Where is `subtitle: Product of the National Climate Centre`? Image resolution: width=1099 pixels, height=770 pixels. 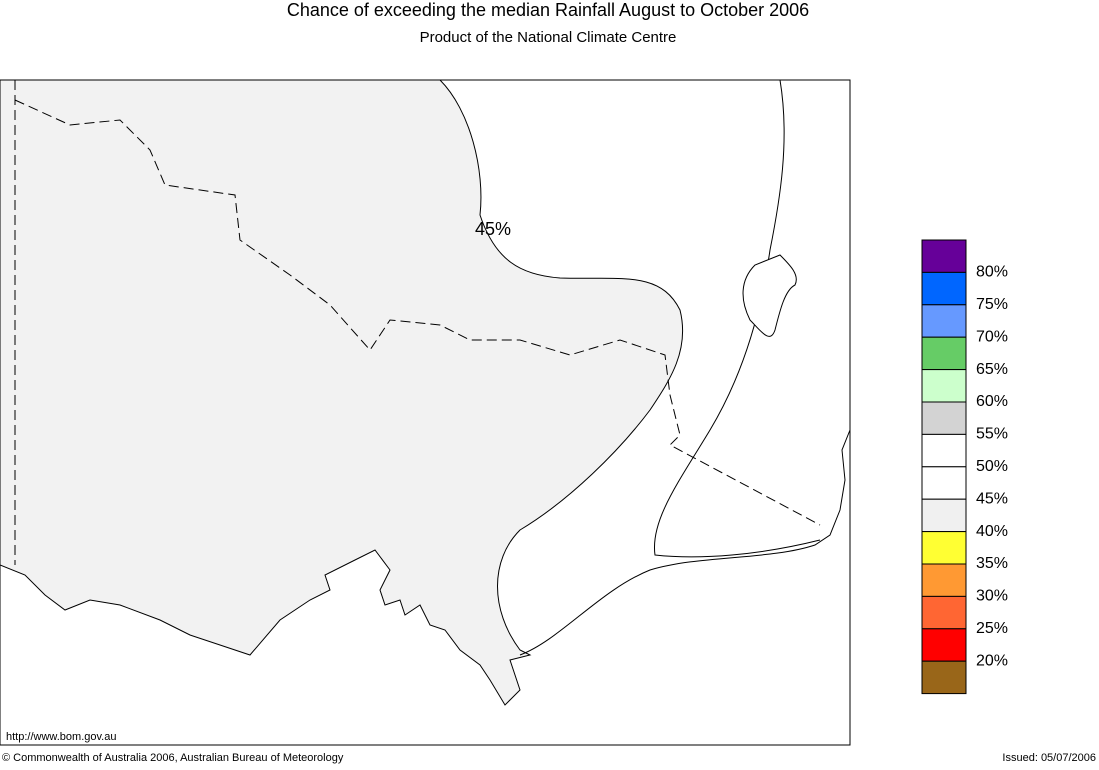
subtitle: Product of the National Climate Centre is located at coordinates (548, 37).